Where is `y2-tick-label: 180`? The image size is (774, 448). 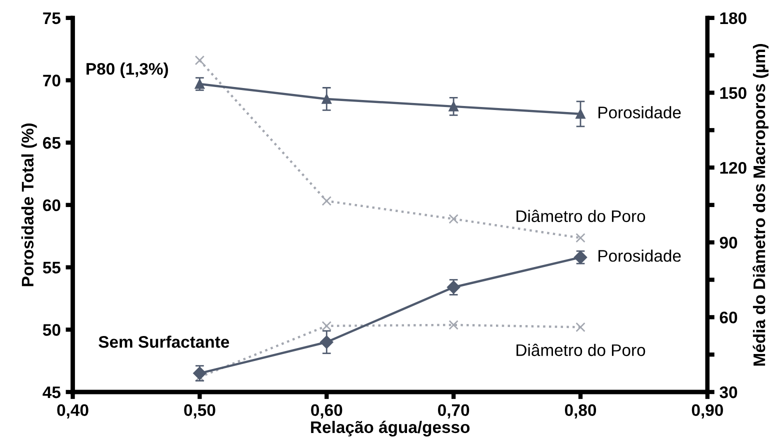 y2-tick-label: 180 is located at coordinates (733, 18).